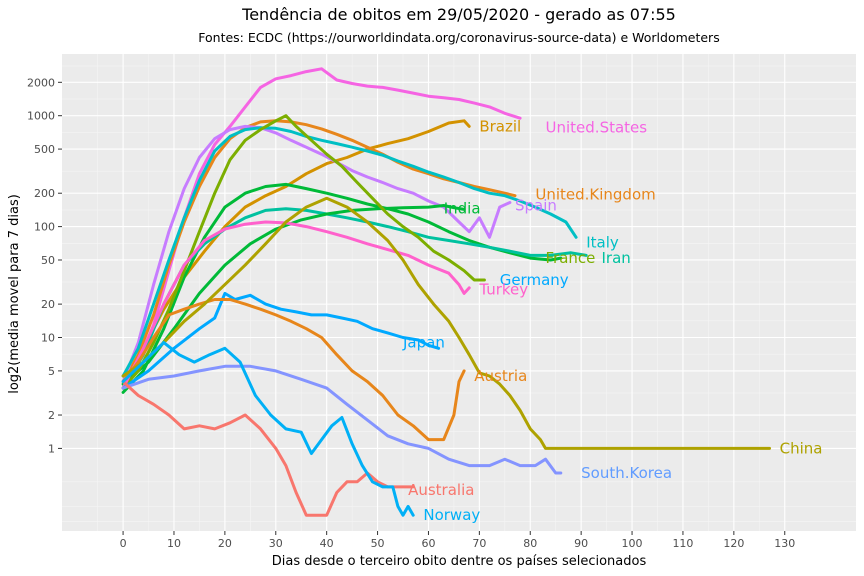 This screenshot has height=576, width=864. I want to click on series-label-south-korea: South.Korea, so click(626, 473).